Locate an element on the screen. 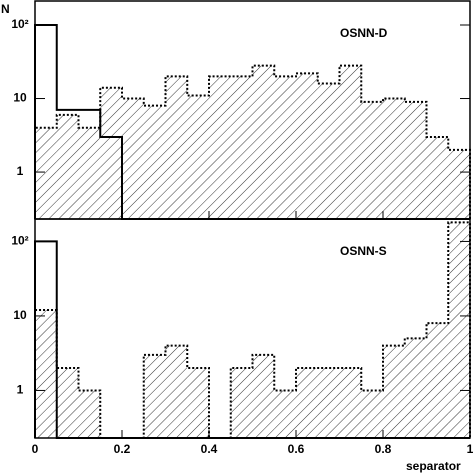  x-axis-label: separator is located at coordinates (433, 466).